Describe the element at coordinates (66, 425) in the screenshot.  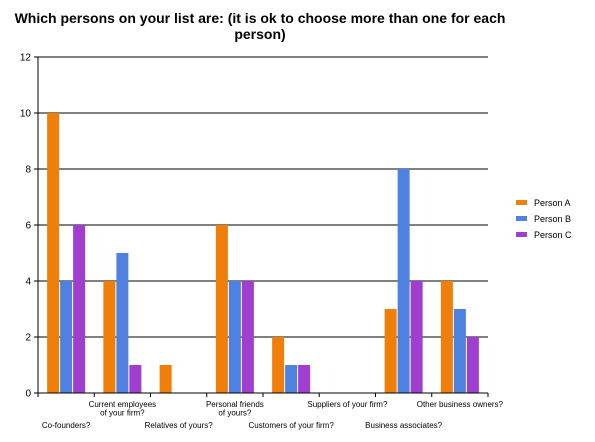
I see `category-label: Co-founders?` at that location.